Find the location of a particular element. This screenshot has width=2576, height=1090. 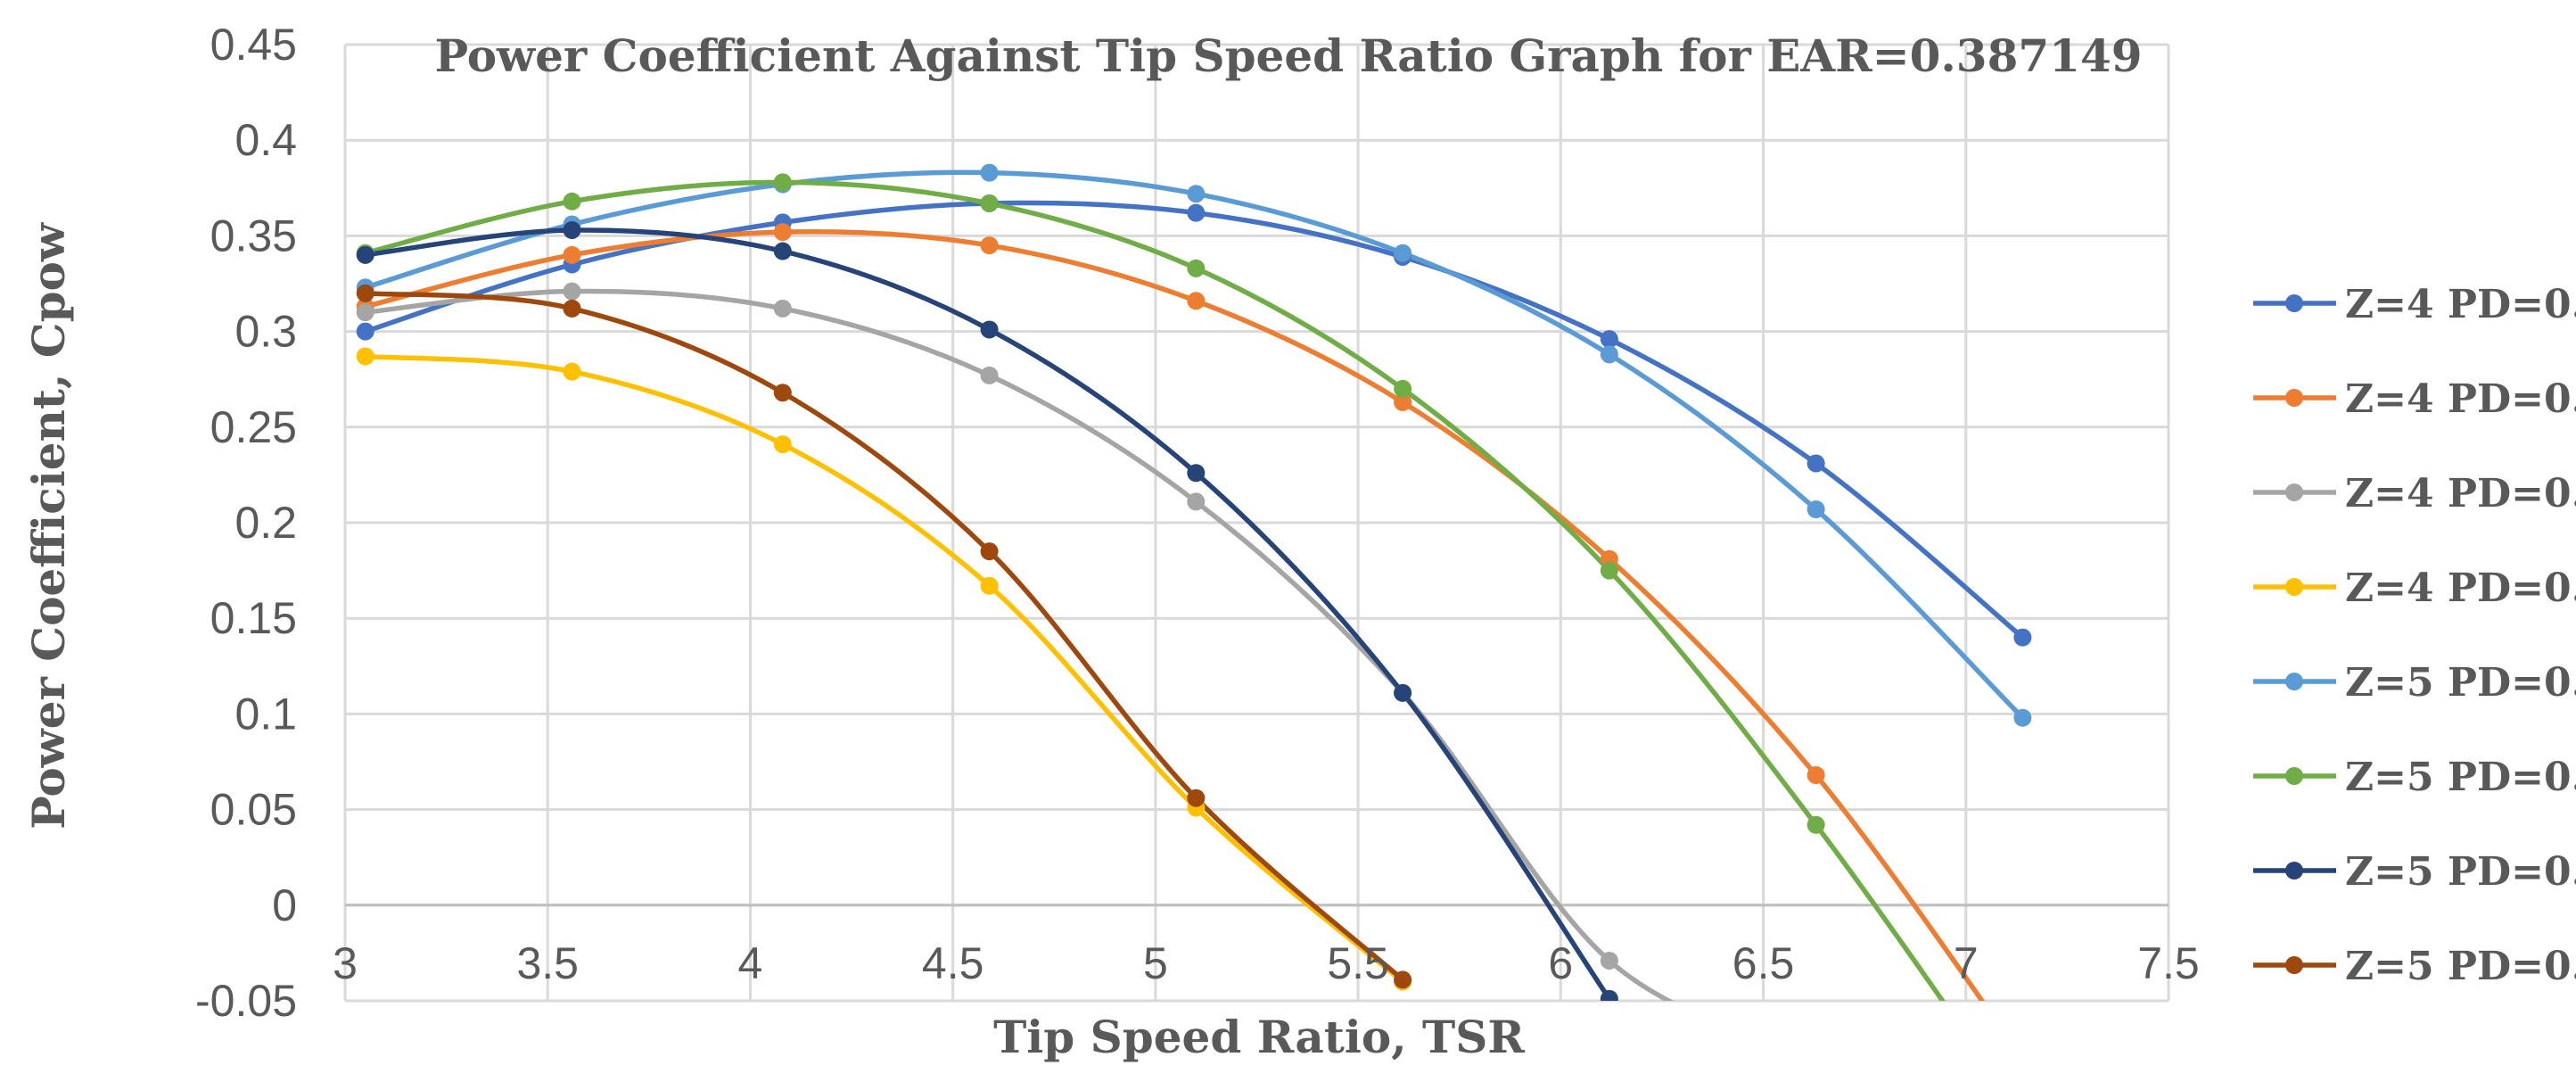

x-axis-title: Tip Speed Ratio, TSR is located at coordinates (1259, 1037).